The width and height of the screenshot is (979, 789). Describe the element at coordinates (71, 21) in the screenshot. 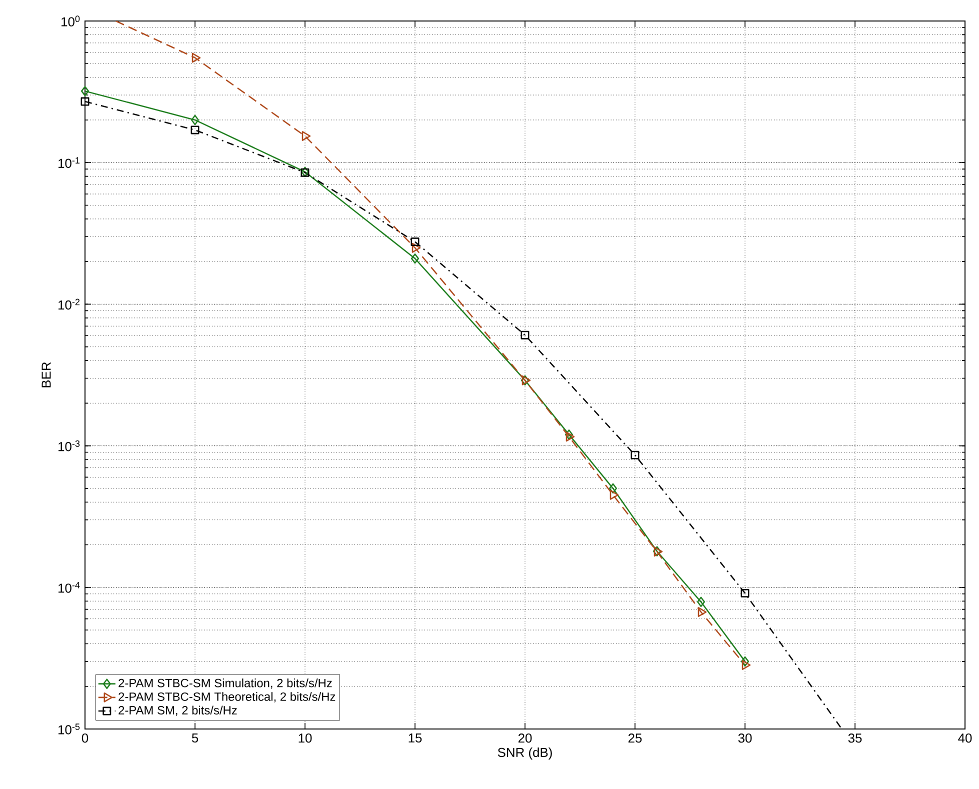

I see `y-tick-label: 10$^{0}$` at that location.